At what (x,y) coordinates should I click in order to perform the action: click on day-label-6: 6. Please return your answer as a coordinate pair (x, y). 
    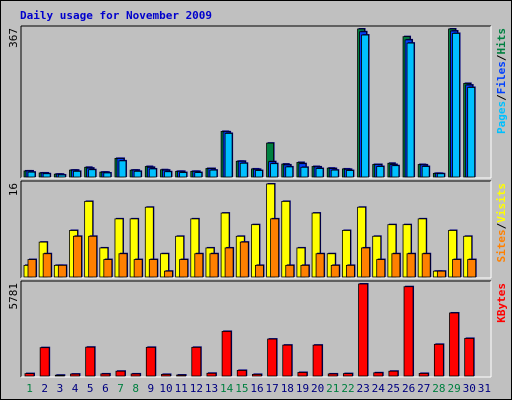
    Looking at the image, I should click on (105, 388).